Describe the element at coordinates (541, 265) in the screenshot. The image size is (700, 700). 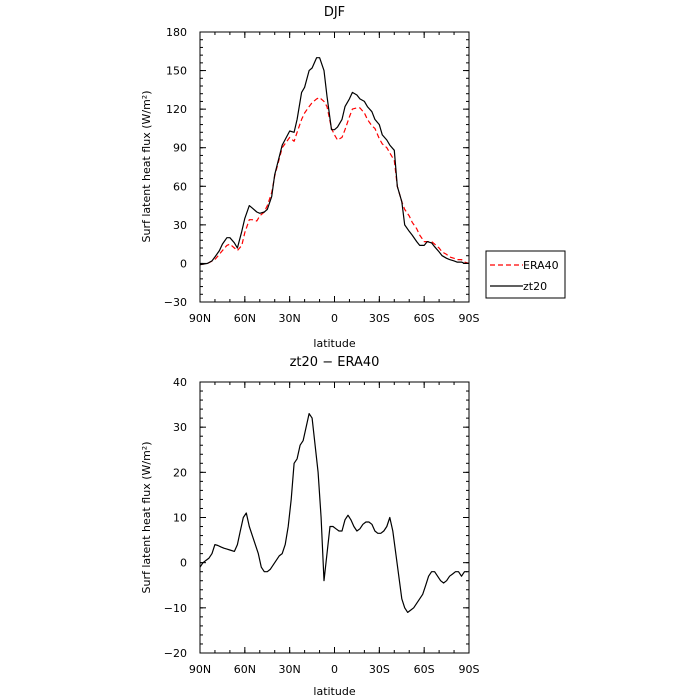
I see `legend-label-era40: ERA40` at that location.